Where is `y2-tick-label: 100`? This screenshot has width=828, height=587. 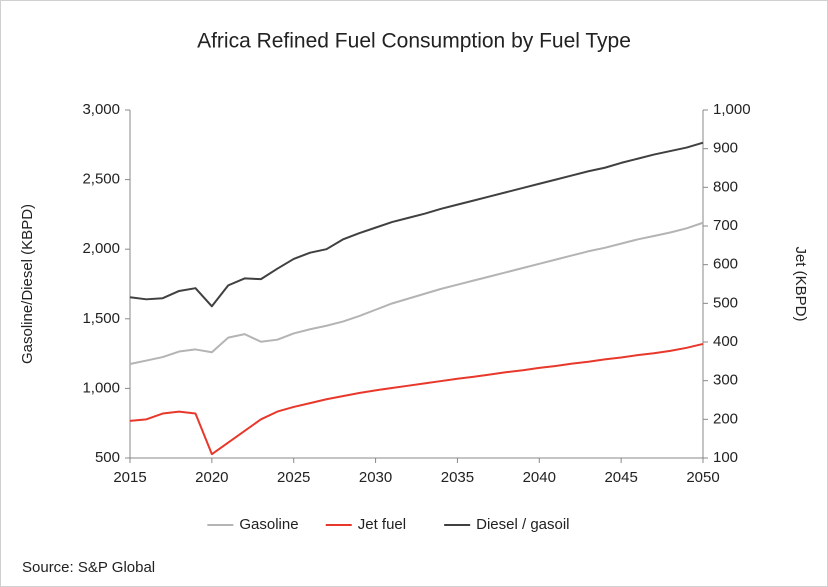 y2-tick-label: 100 is located at coordinates (725, 457).